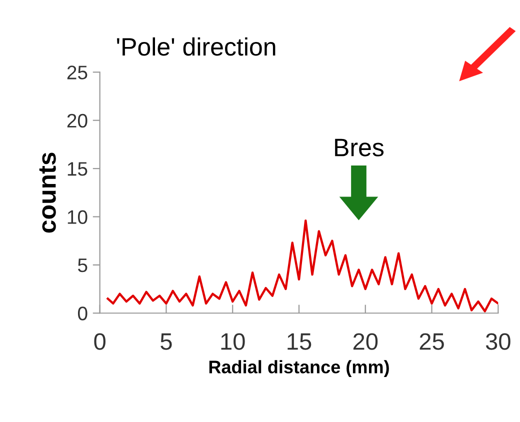  I want to click on annotation: Bres, so click(359, 147).